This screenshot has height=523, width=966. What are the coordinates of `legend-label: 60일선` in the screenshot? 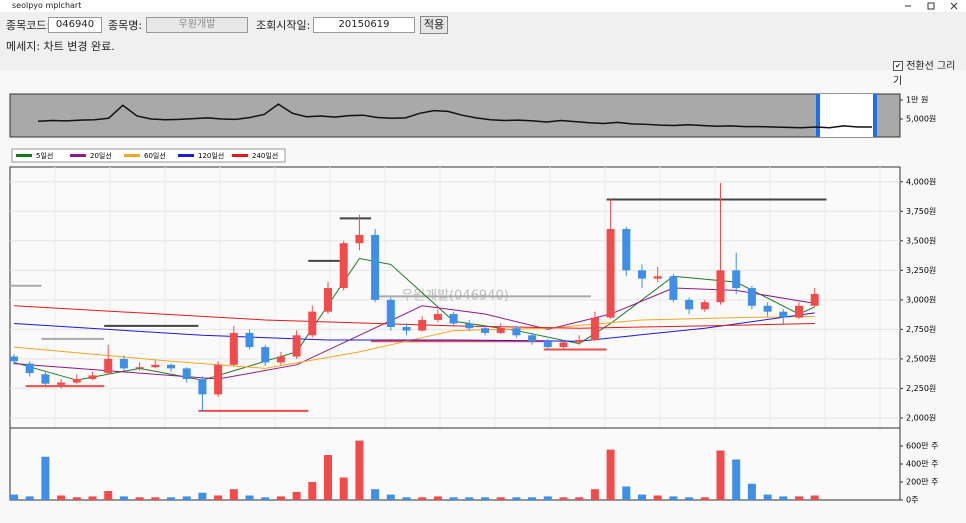 It's located at (155, 155).